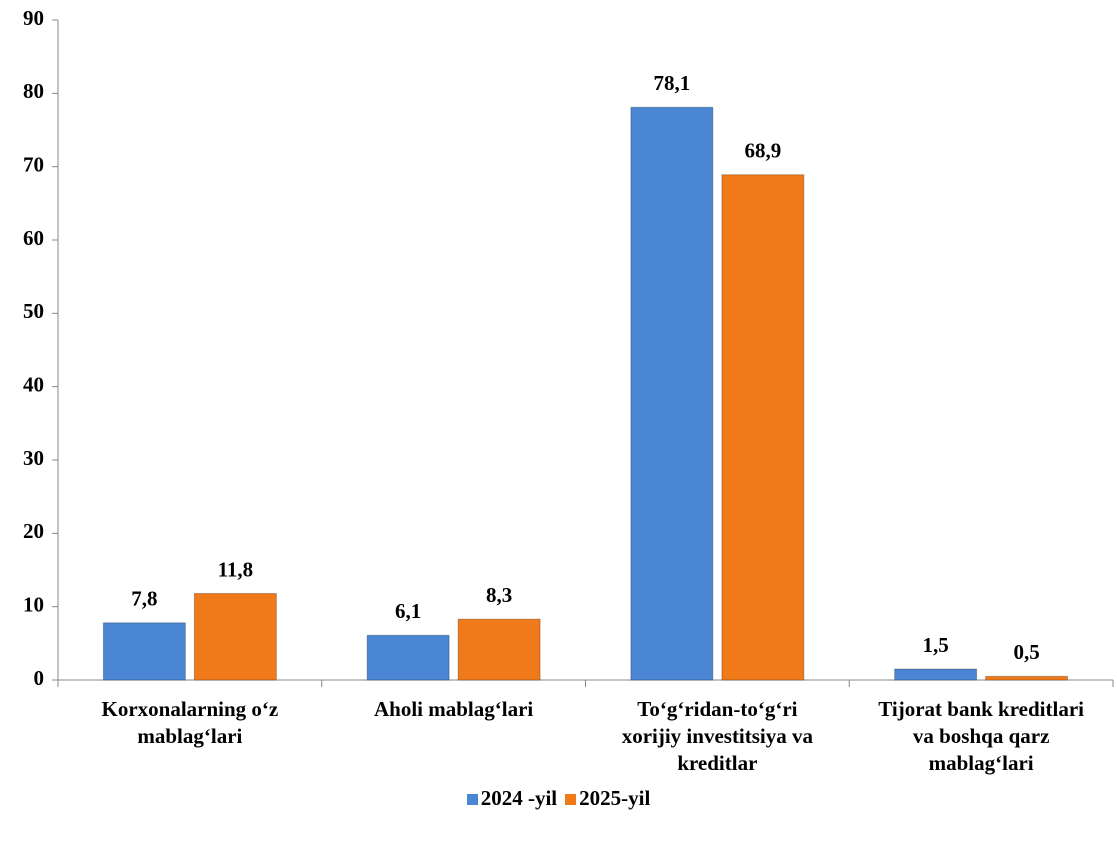 This screenshot has height=841, width=1117. I want to click on value-label: 1,5, so click(936, 645).